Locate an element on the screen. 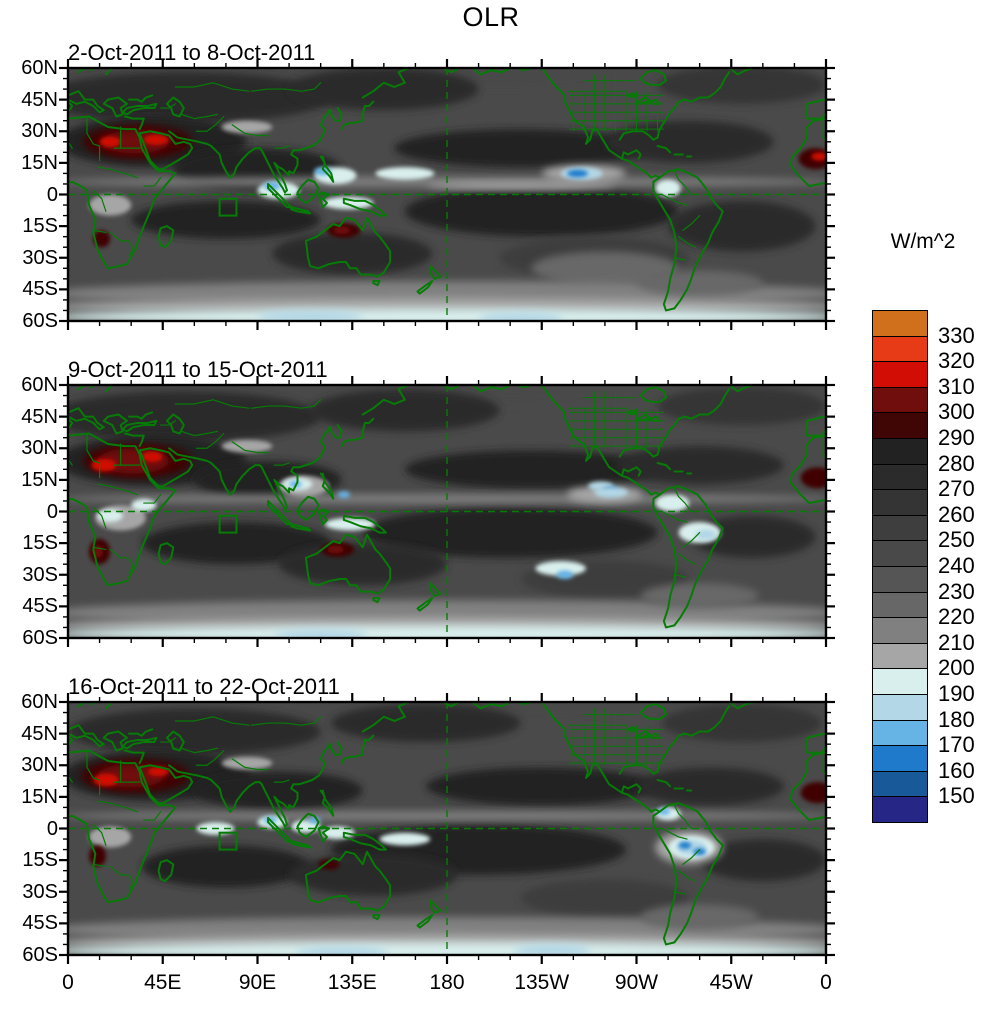 Image resolution: width=982 pixels, height=1014 pixels. colorbar-tick-label: 200 is located at coordinates (956, 668).